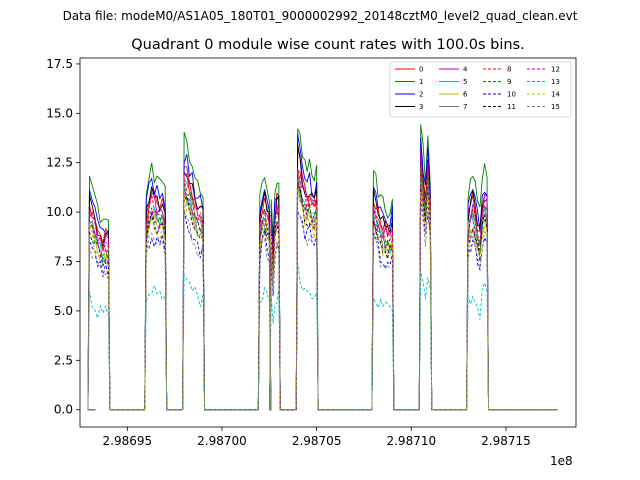  I want to click on legend-label: 15, so click(555, 107).